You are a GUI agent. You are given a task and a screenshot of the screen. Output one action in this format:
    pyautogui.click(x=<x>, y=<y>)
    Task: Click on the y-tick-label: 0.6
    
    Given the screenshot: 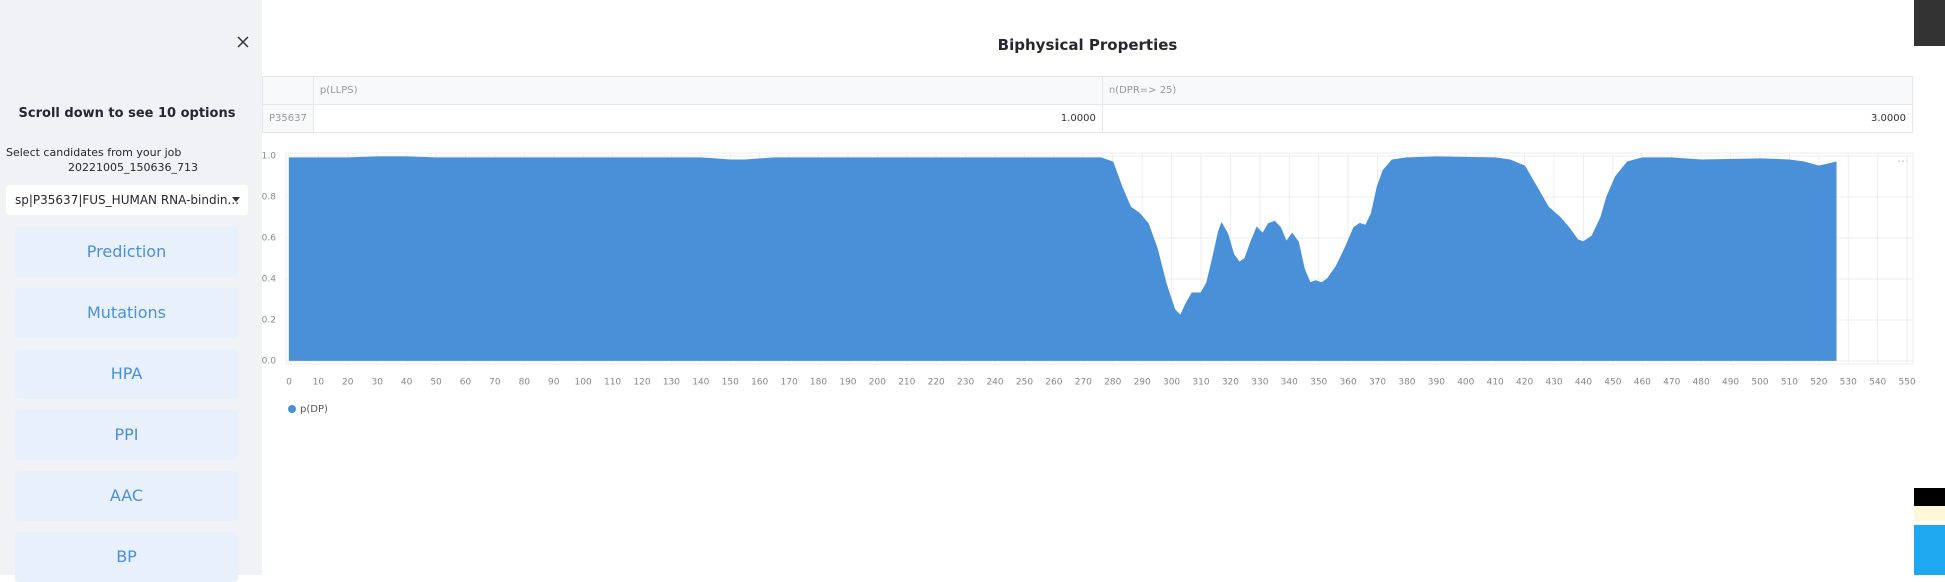 What is the action you would take?
    pyautogui.click(x=269, y=239)
    